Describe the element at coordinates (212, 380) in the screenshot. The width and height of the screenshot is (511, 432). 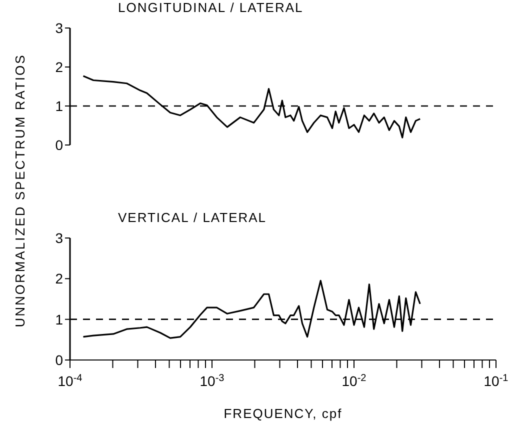
I see `x-tick-label: 10$^{-3}$` at that location.